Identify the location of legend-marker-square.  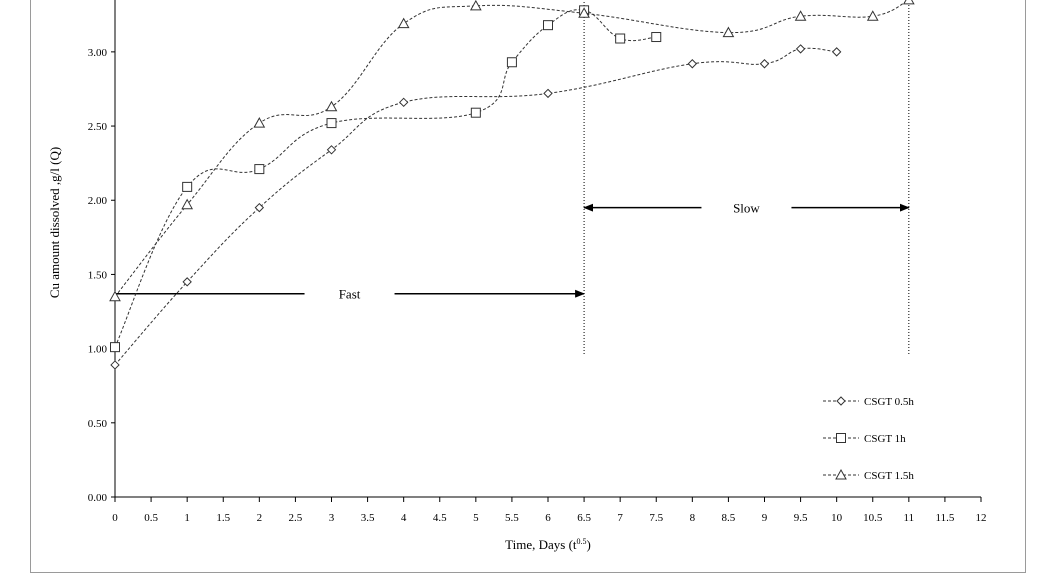
(841, 438).